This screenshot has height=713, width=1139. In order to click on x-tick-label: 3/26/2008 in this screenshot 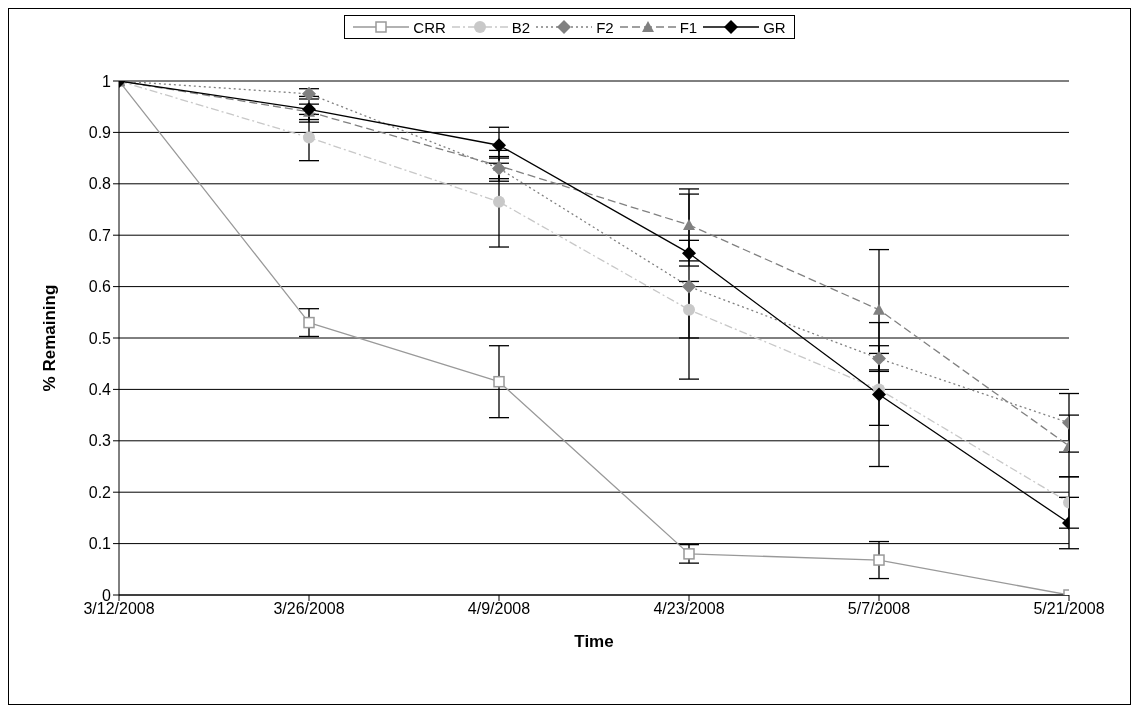, I will do `click(309, 609)`.